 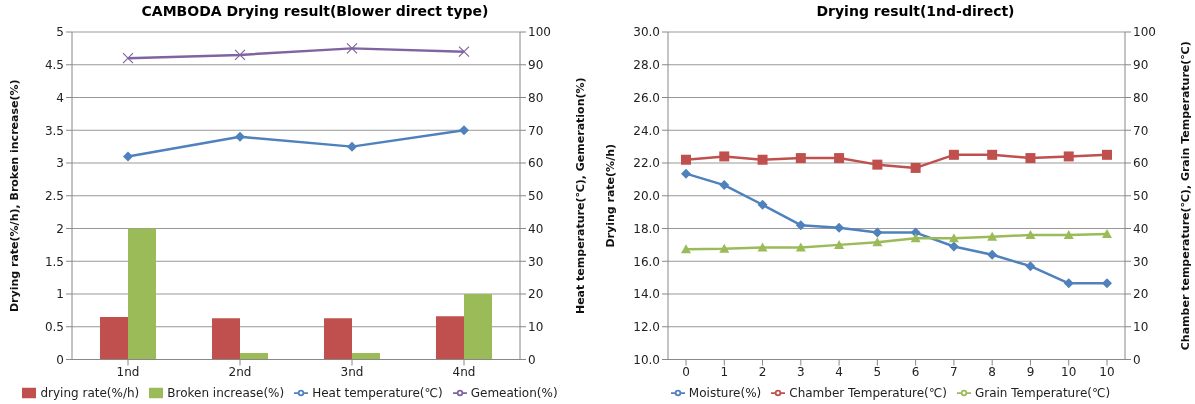 I want to click on y-tick-label: 2, so click(x=60, y=228).